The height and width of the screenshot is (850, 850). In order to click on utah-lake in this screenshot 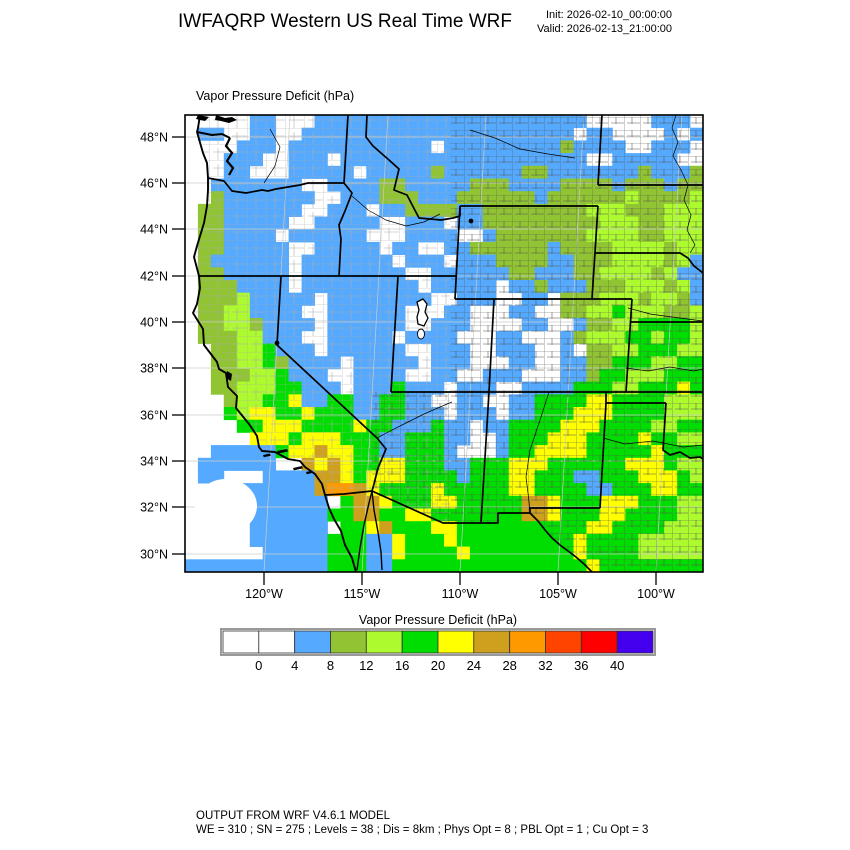, I will do `click(421, 334)`.